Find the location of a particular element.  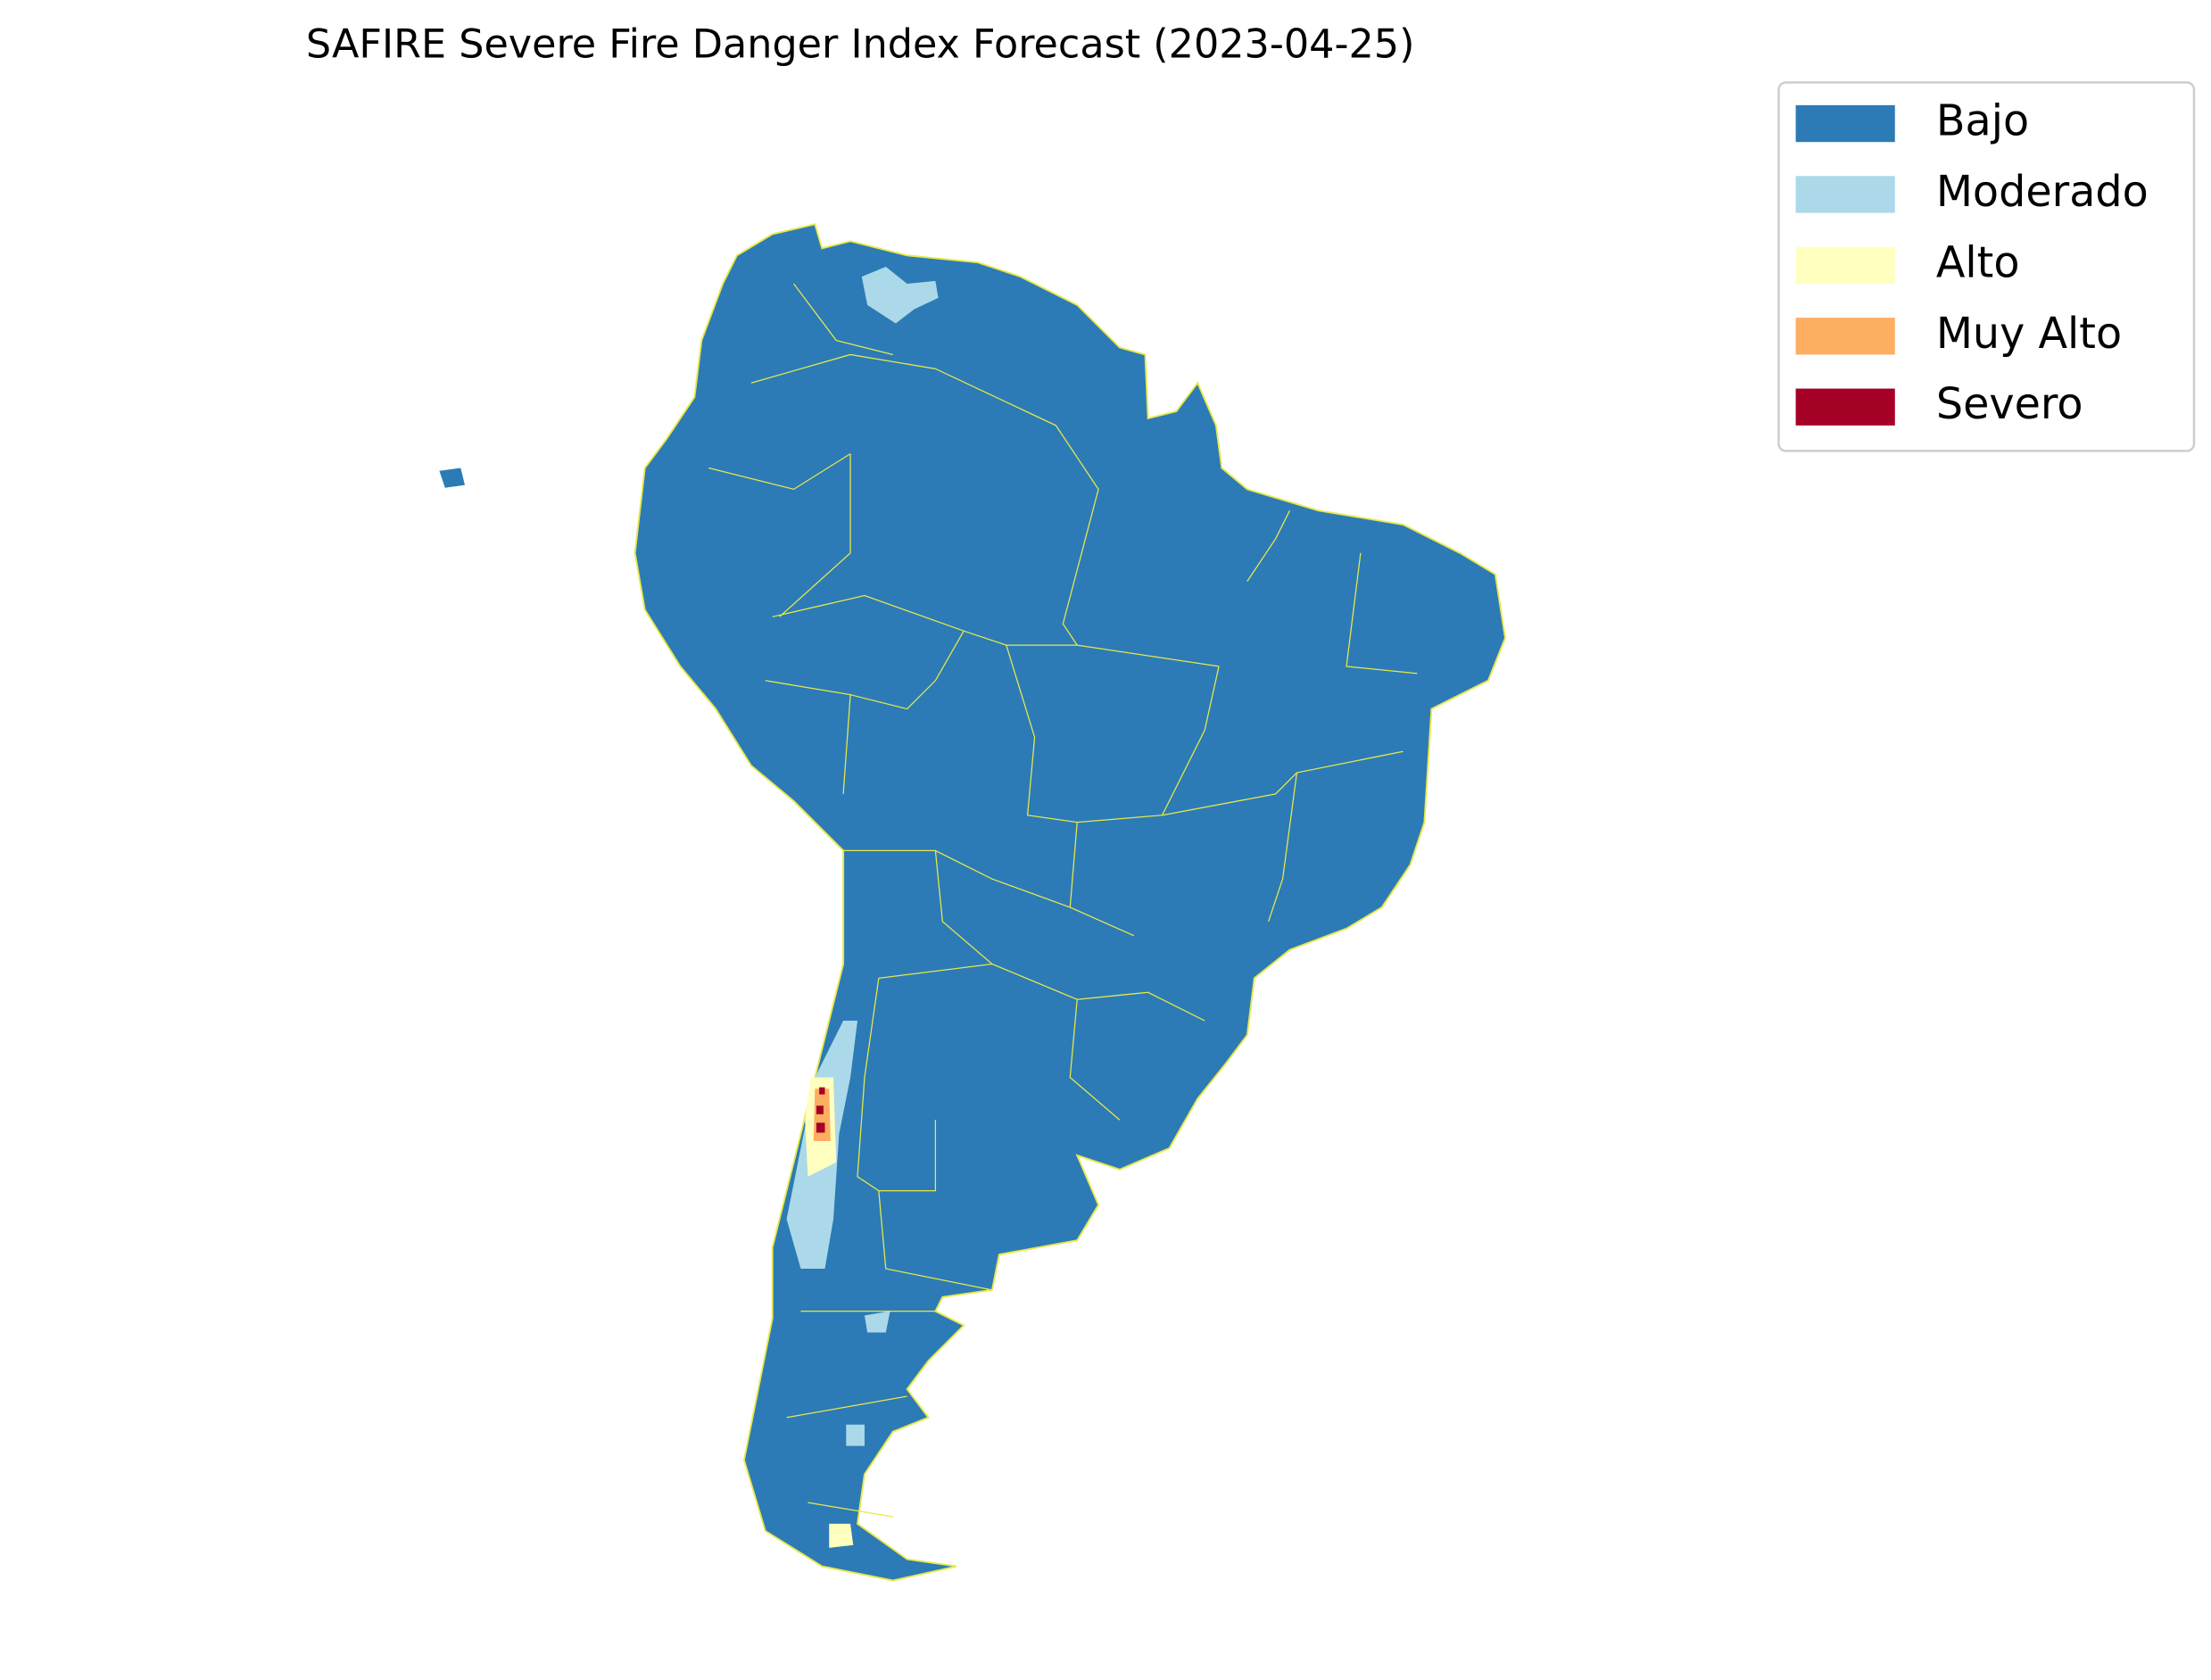

legend-label: Muy Alto is located at coordinates (2029, 334).